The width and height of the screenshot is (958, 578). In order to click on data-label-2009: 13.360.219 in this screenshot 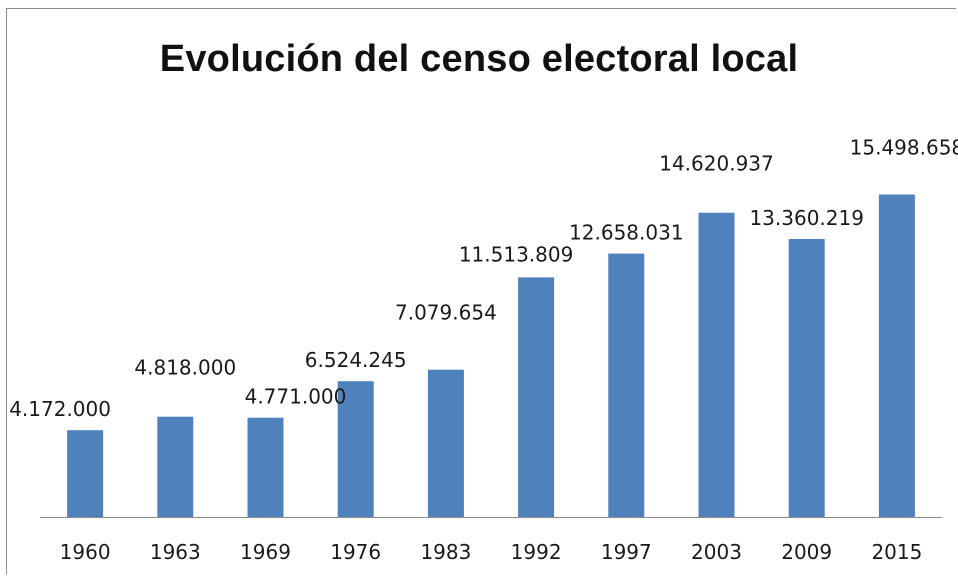, I will do `click(806, 218)`.